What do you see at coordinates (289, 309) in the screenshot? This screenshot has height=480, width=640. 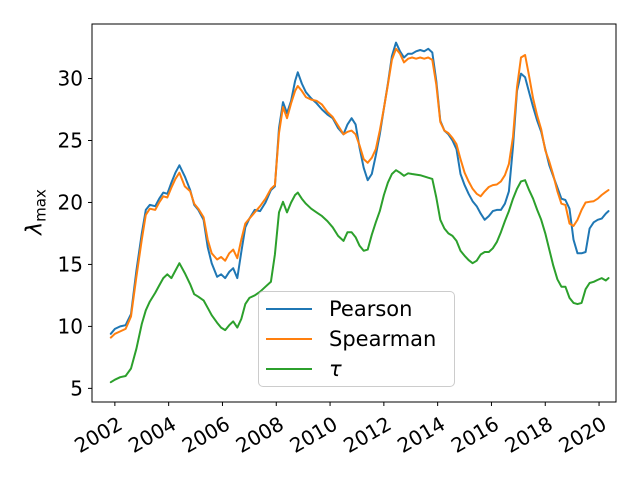 I see `pearson-line-sample` at bounding box center [289, 309].